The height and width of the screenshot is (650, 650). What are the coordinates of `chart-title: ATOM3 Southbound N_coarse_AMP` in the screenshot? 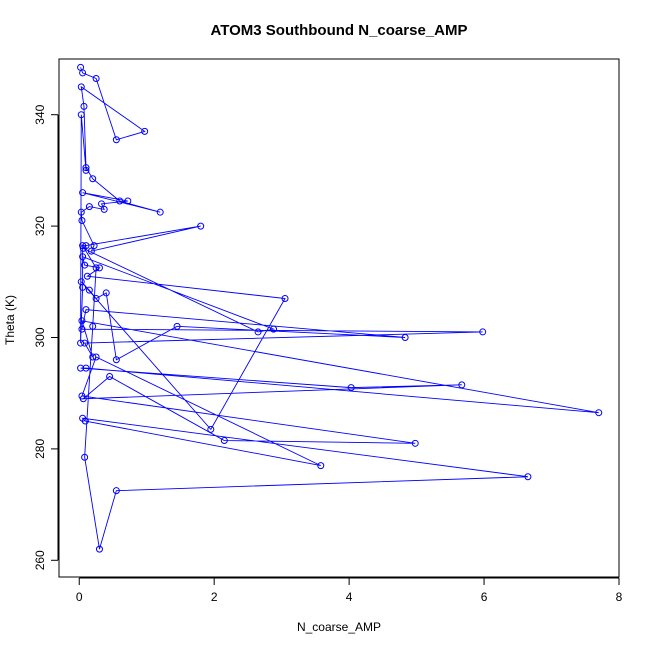 It's located at (339, 30).